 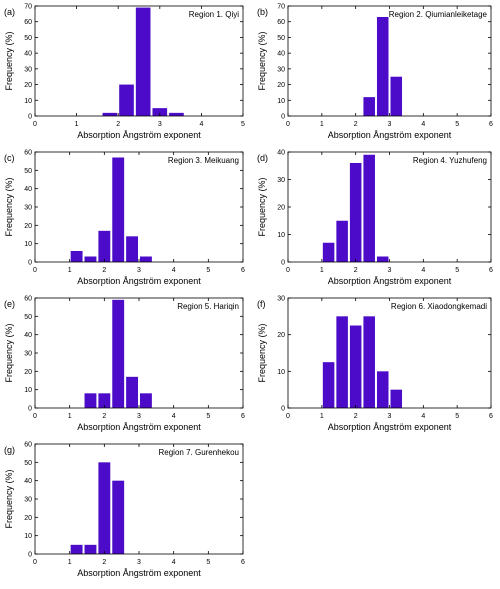 I want to click on region-title: Region 5. Hariqin, so click(x=208, y=306).